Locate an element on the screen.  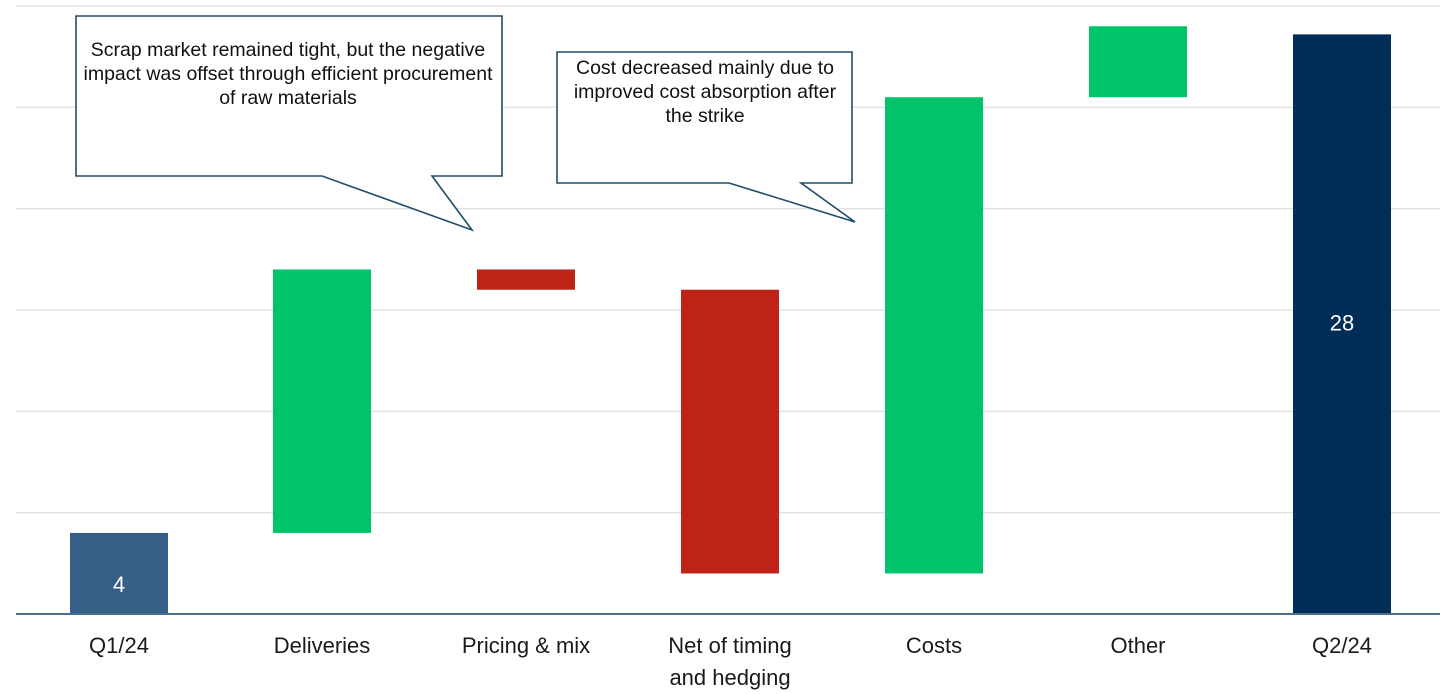
bar-other is located at coordinates (1138, 62).